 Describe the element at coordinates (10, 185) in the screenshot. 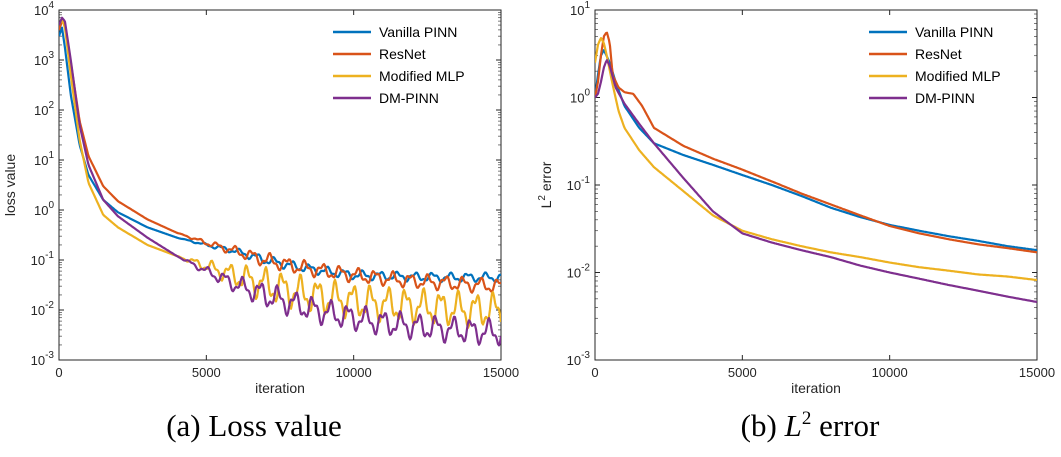

I see `y-axis-label: loss value` at that location.